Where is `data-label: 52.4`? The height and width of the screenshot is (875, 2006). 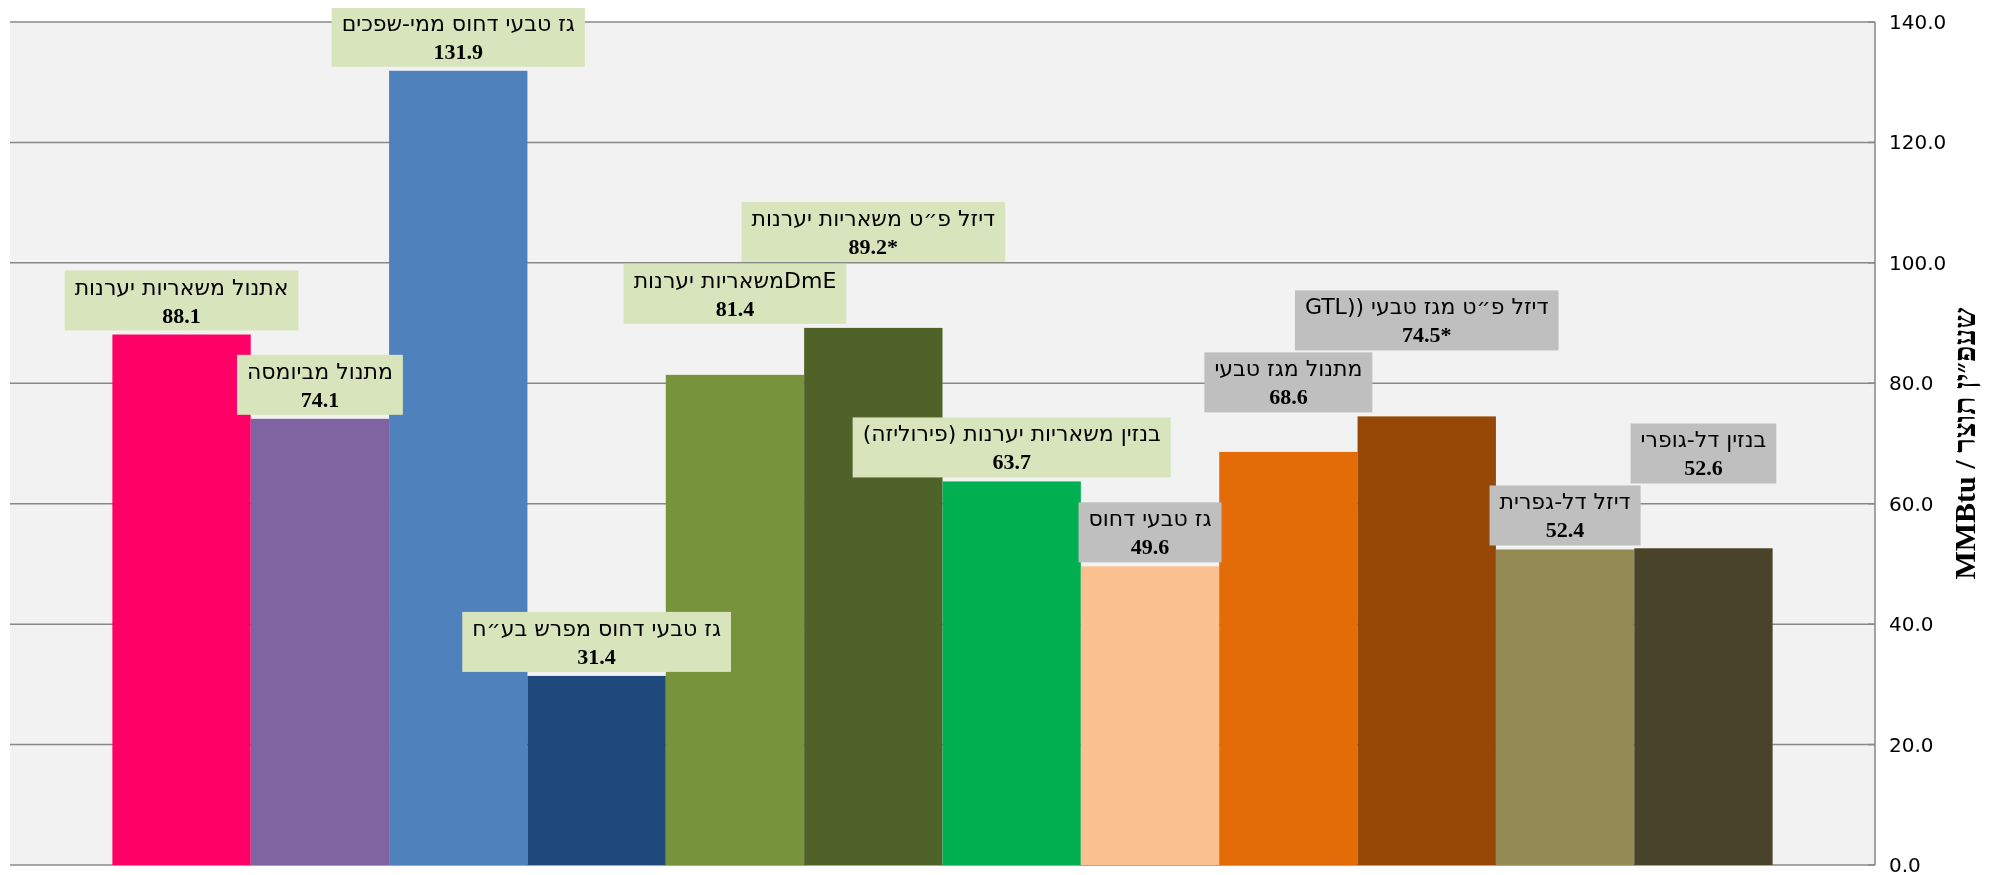
data-label: 52.4 is located at coordinates (1565, 530).